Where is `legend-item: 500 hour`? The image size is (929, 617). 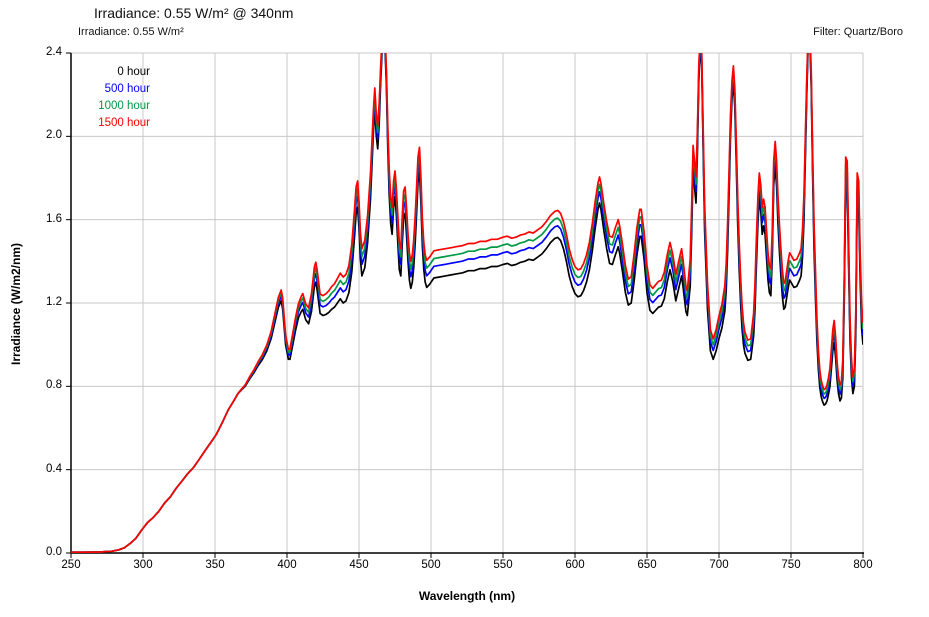 legend-item: 500 hour is located at coordinates (127, 89).